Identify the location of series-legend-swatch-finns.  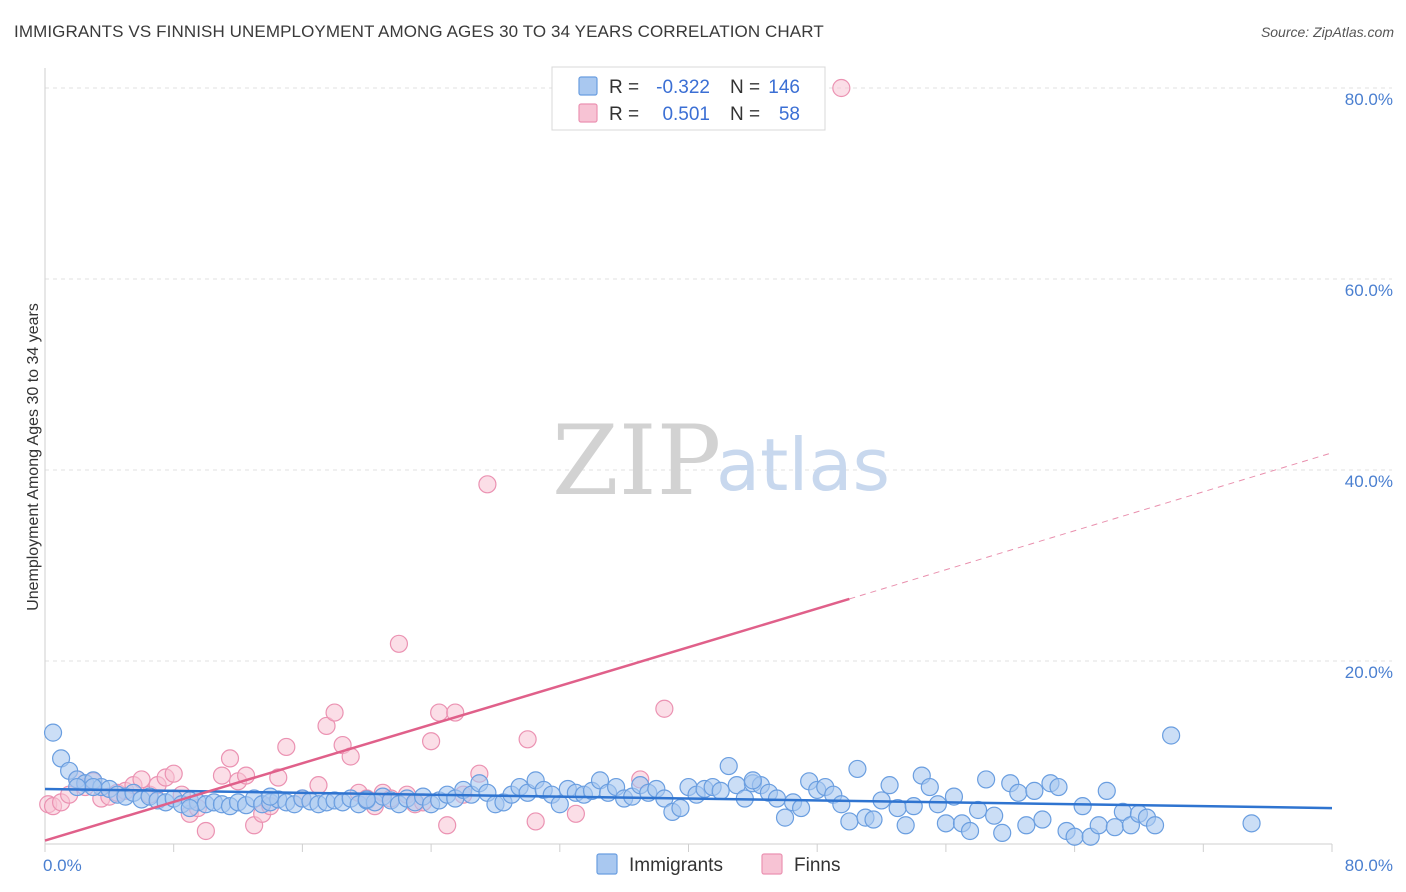
(772, 864).